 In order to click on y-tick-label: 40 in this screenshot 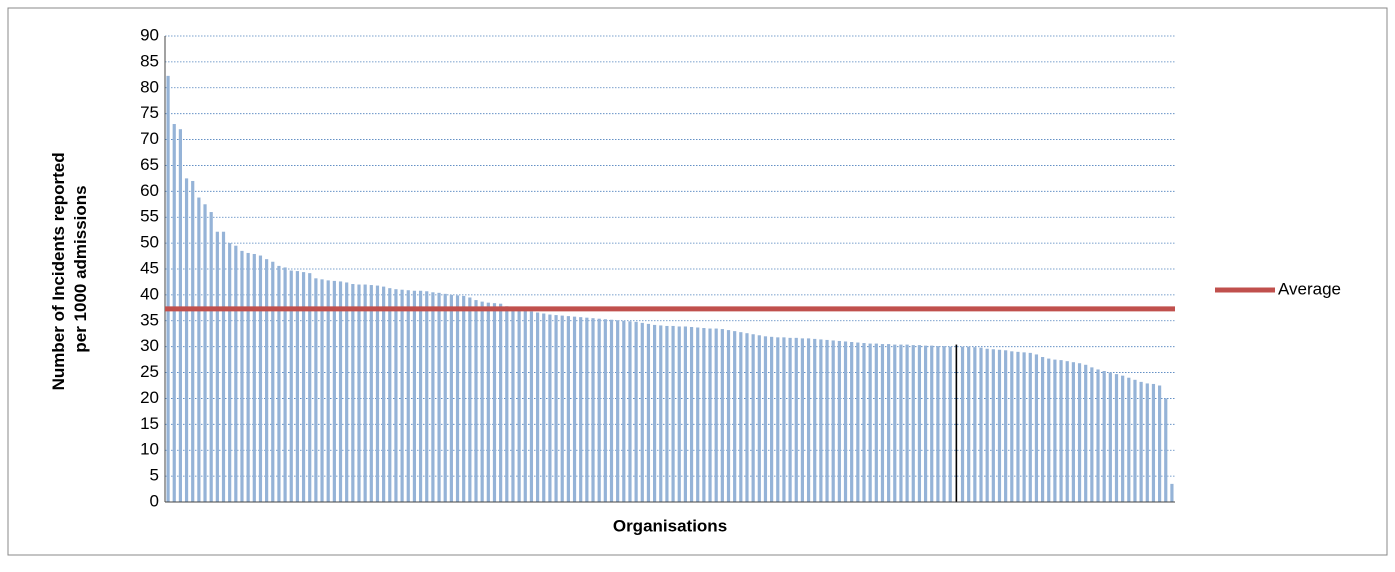, I will do `click(149, 293)`.